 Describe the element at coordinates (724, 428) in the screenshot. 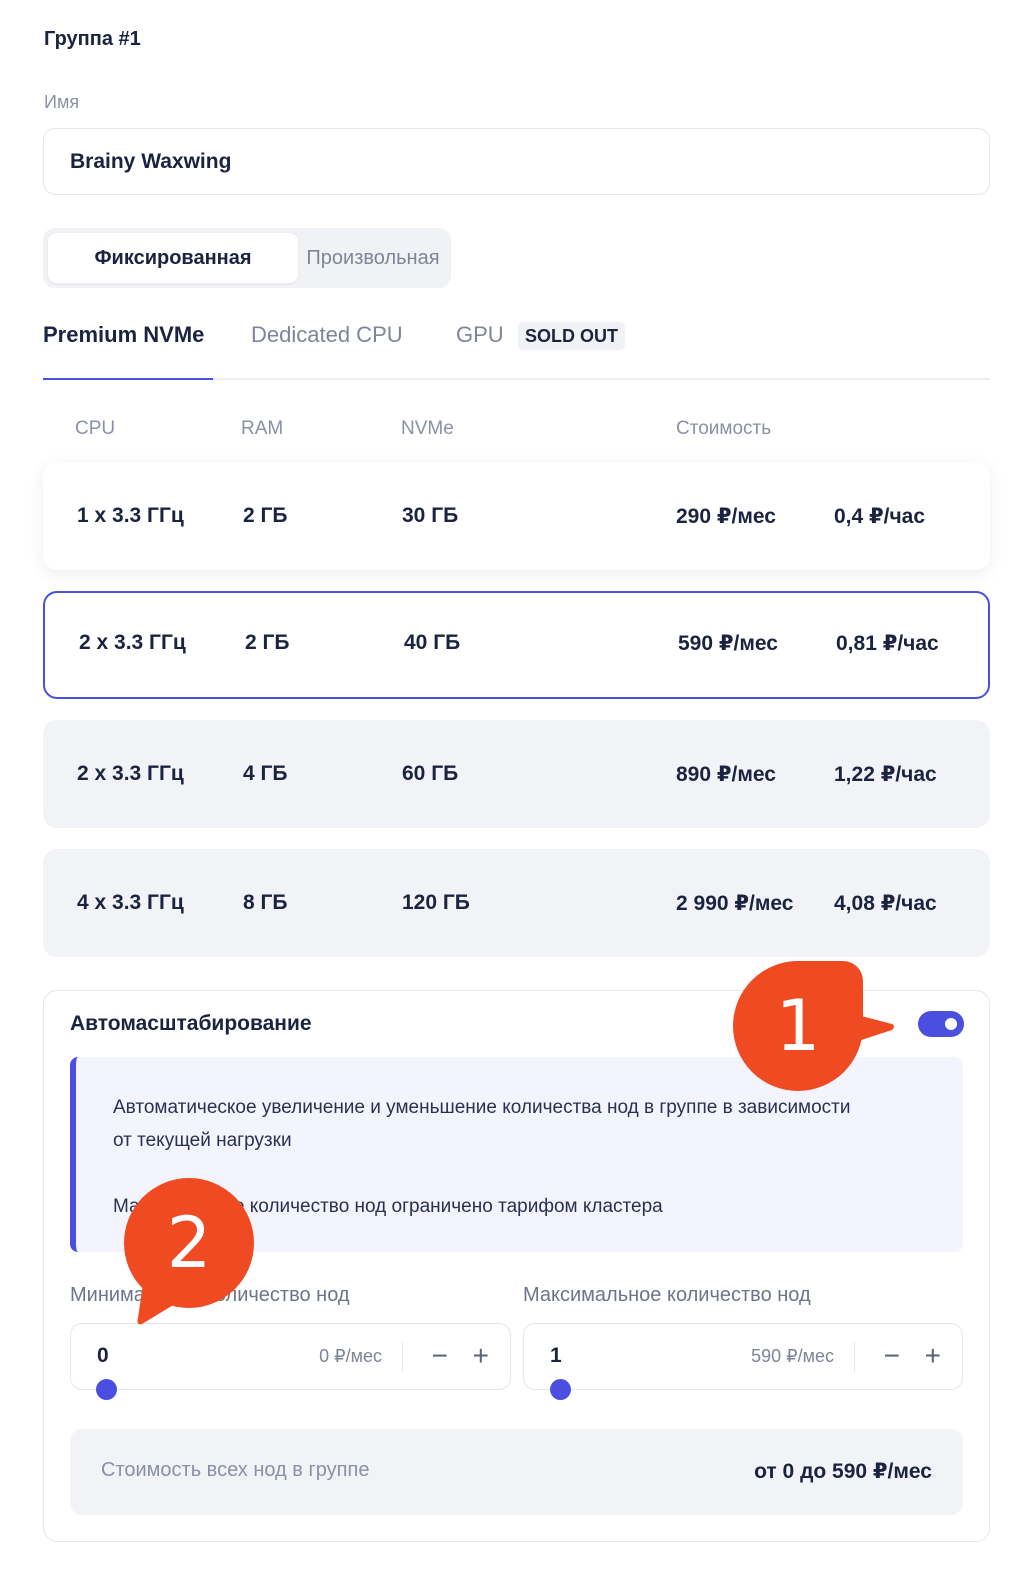

I see `header-cost: Стоимость` at that location.